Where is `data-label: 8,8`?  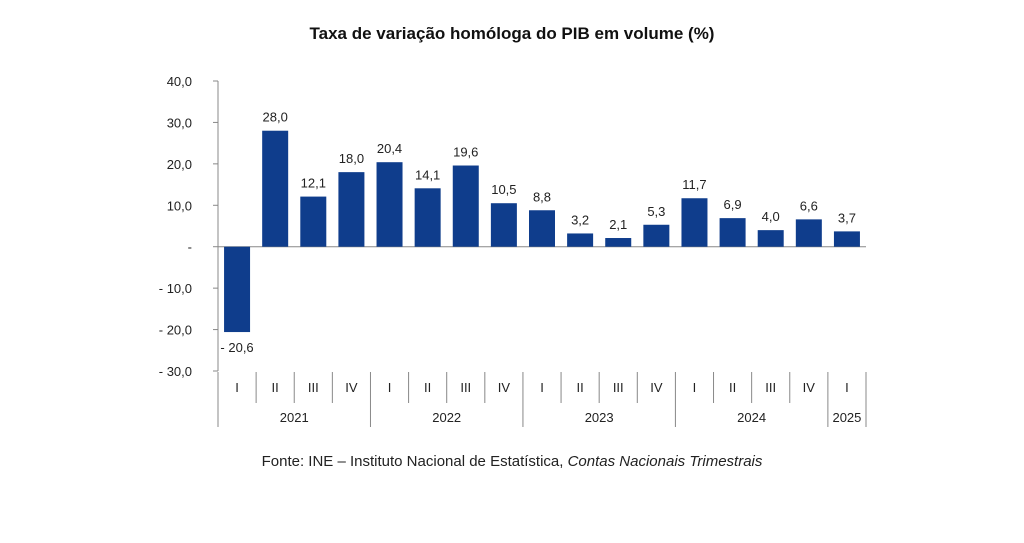
data-label: 8,8 is located at coordinates (542, 196).